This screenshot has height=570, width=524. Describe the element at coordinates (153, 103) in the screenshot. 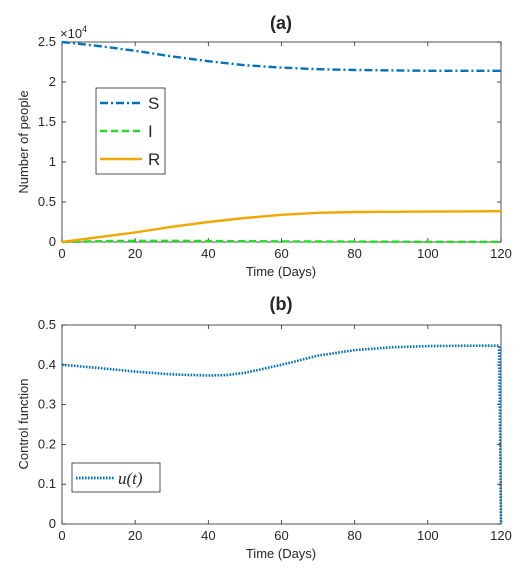

I see `legend-label: S` at that location.